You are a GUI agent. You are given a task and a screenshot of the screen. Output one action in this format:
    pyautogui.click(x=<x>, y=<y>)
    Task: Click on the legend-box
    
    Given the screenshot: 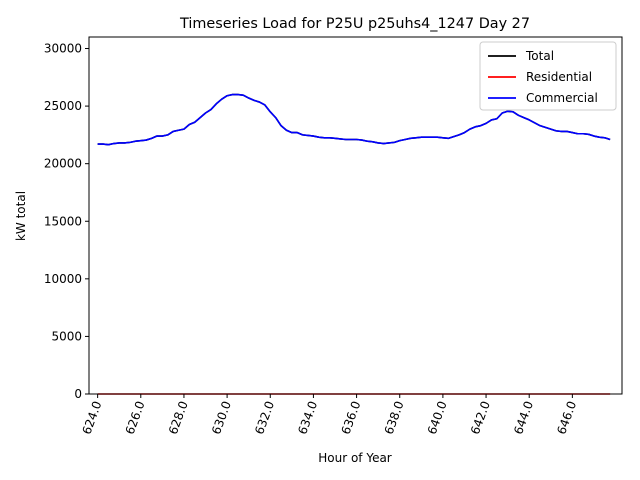 What is the action you would take?
    pyautogui.click(x=548, y=76)
    